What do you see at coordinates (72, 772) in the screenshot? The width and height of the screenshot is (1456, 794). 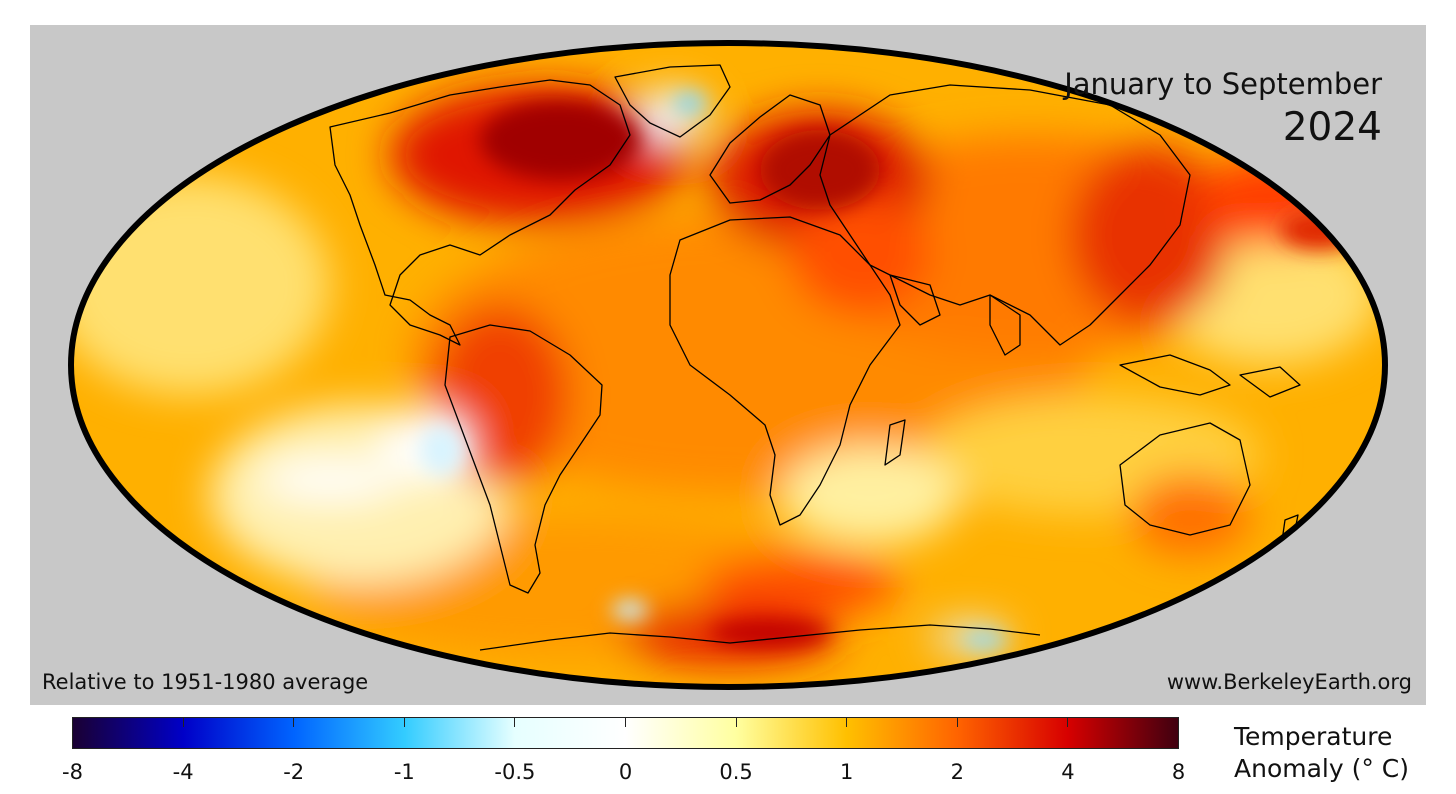 I see `colorbar-tick-label: -8` at bounding box center [72, 772].